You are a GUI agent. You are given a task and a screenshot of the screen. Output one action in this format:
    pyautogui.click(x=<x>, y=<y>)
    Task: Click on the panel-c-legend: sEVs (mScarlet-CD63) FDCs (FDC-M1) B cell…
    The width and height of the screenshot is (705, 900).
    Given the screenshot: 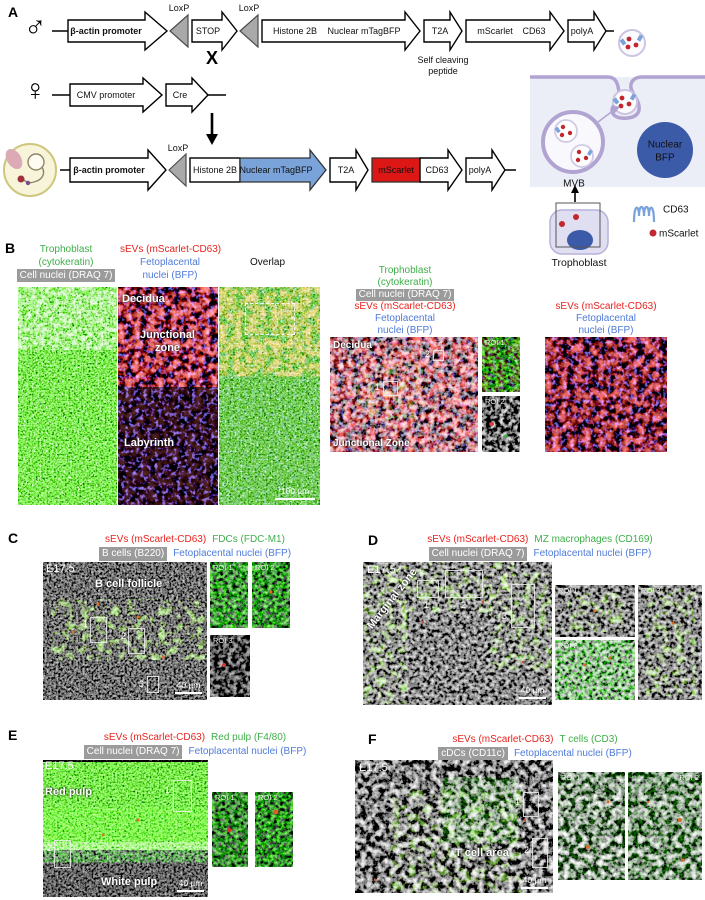 What is the action you would take?
    pyautogui.click(x=195, y=547)
    